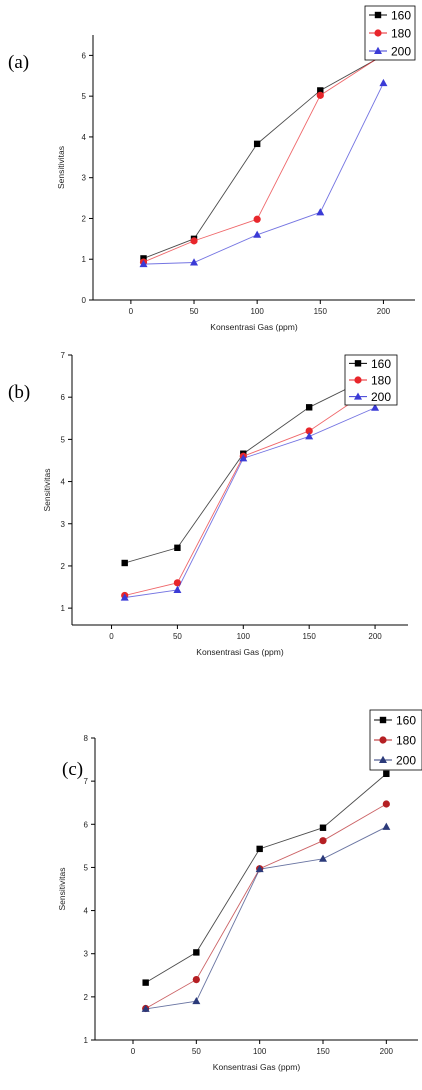  I want to click on legend-label-160-a: 160, so click(401, 16).